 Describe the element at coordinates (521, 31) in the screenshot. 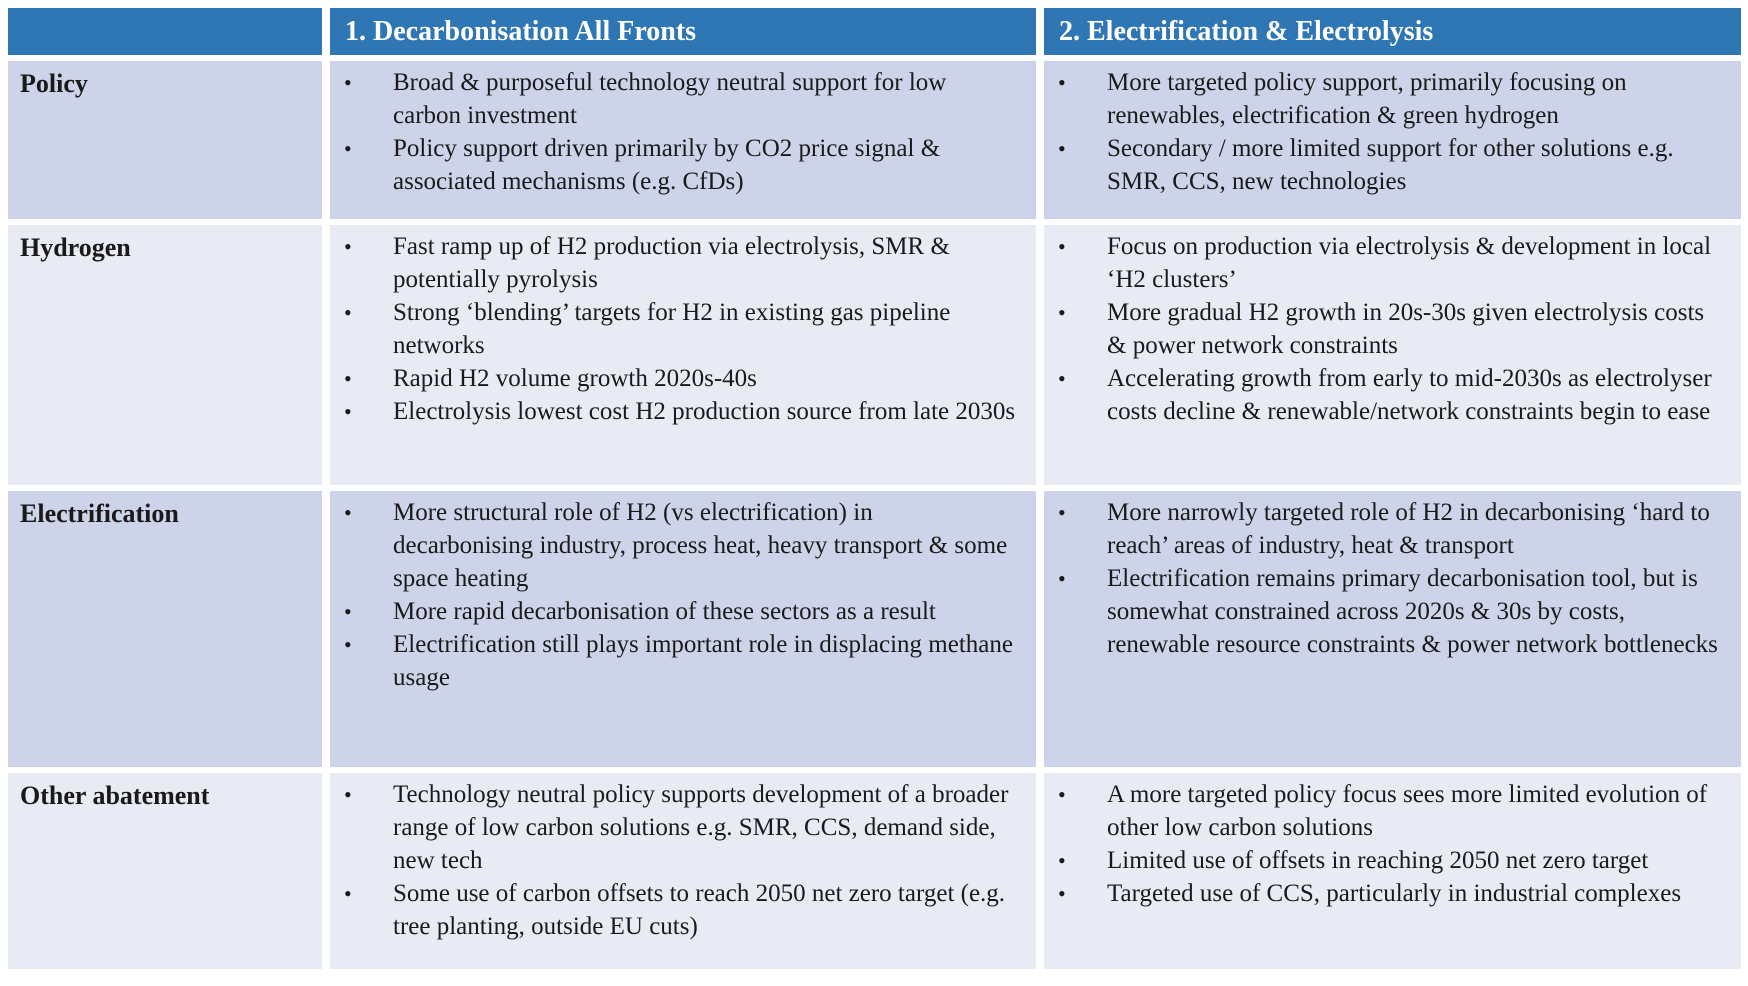

I see `header-col-1-label: 1. Decarbonisation All Fronts` at that location.